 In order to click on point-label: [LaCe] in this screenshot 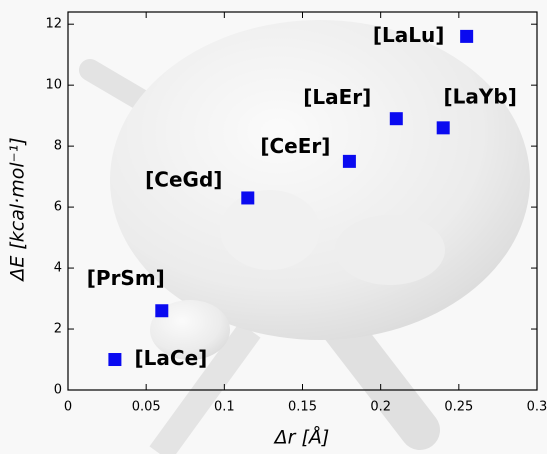, I will do `click(171, 358)`.